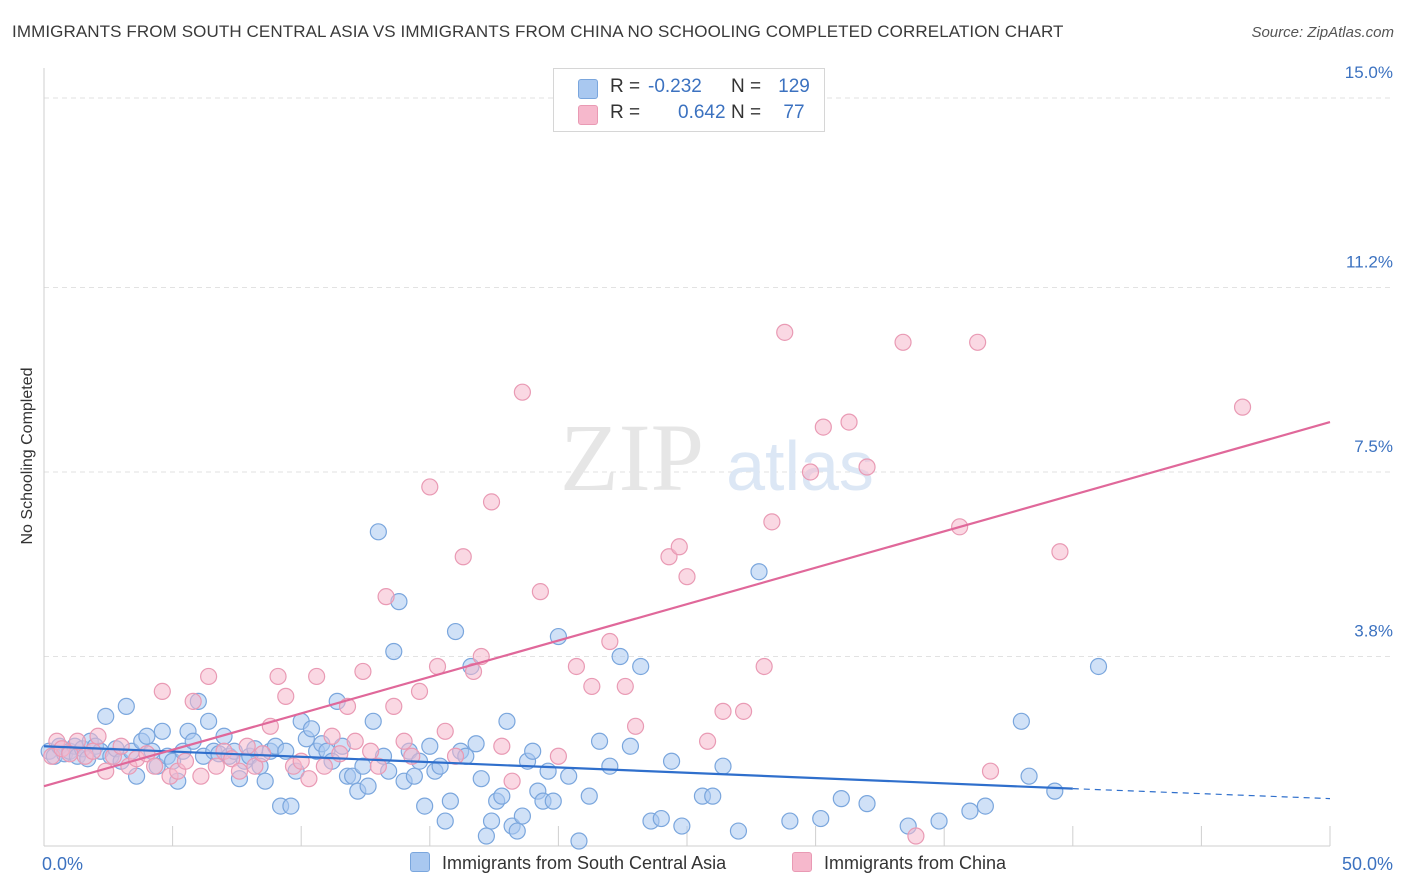  Describe the element at coordinates (632, 457) in the screenshot. I see `watermark-zip: ZIP` at that location.